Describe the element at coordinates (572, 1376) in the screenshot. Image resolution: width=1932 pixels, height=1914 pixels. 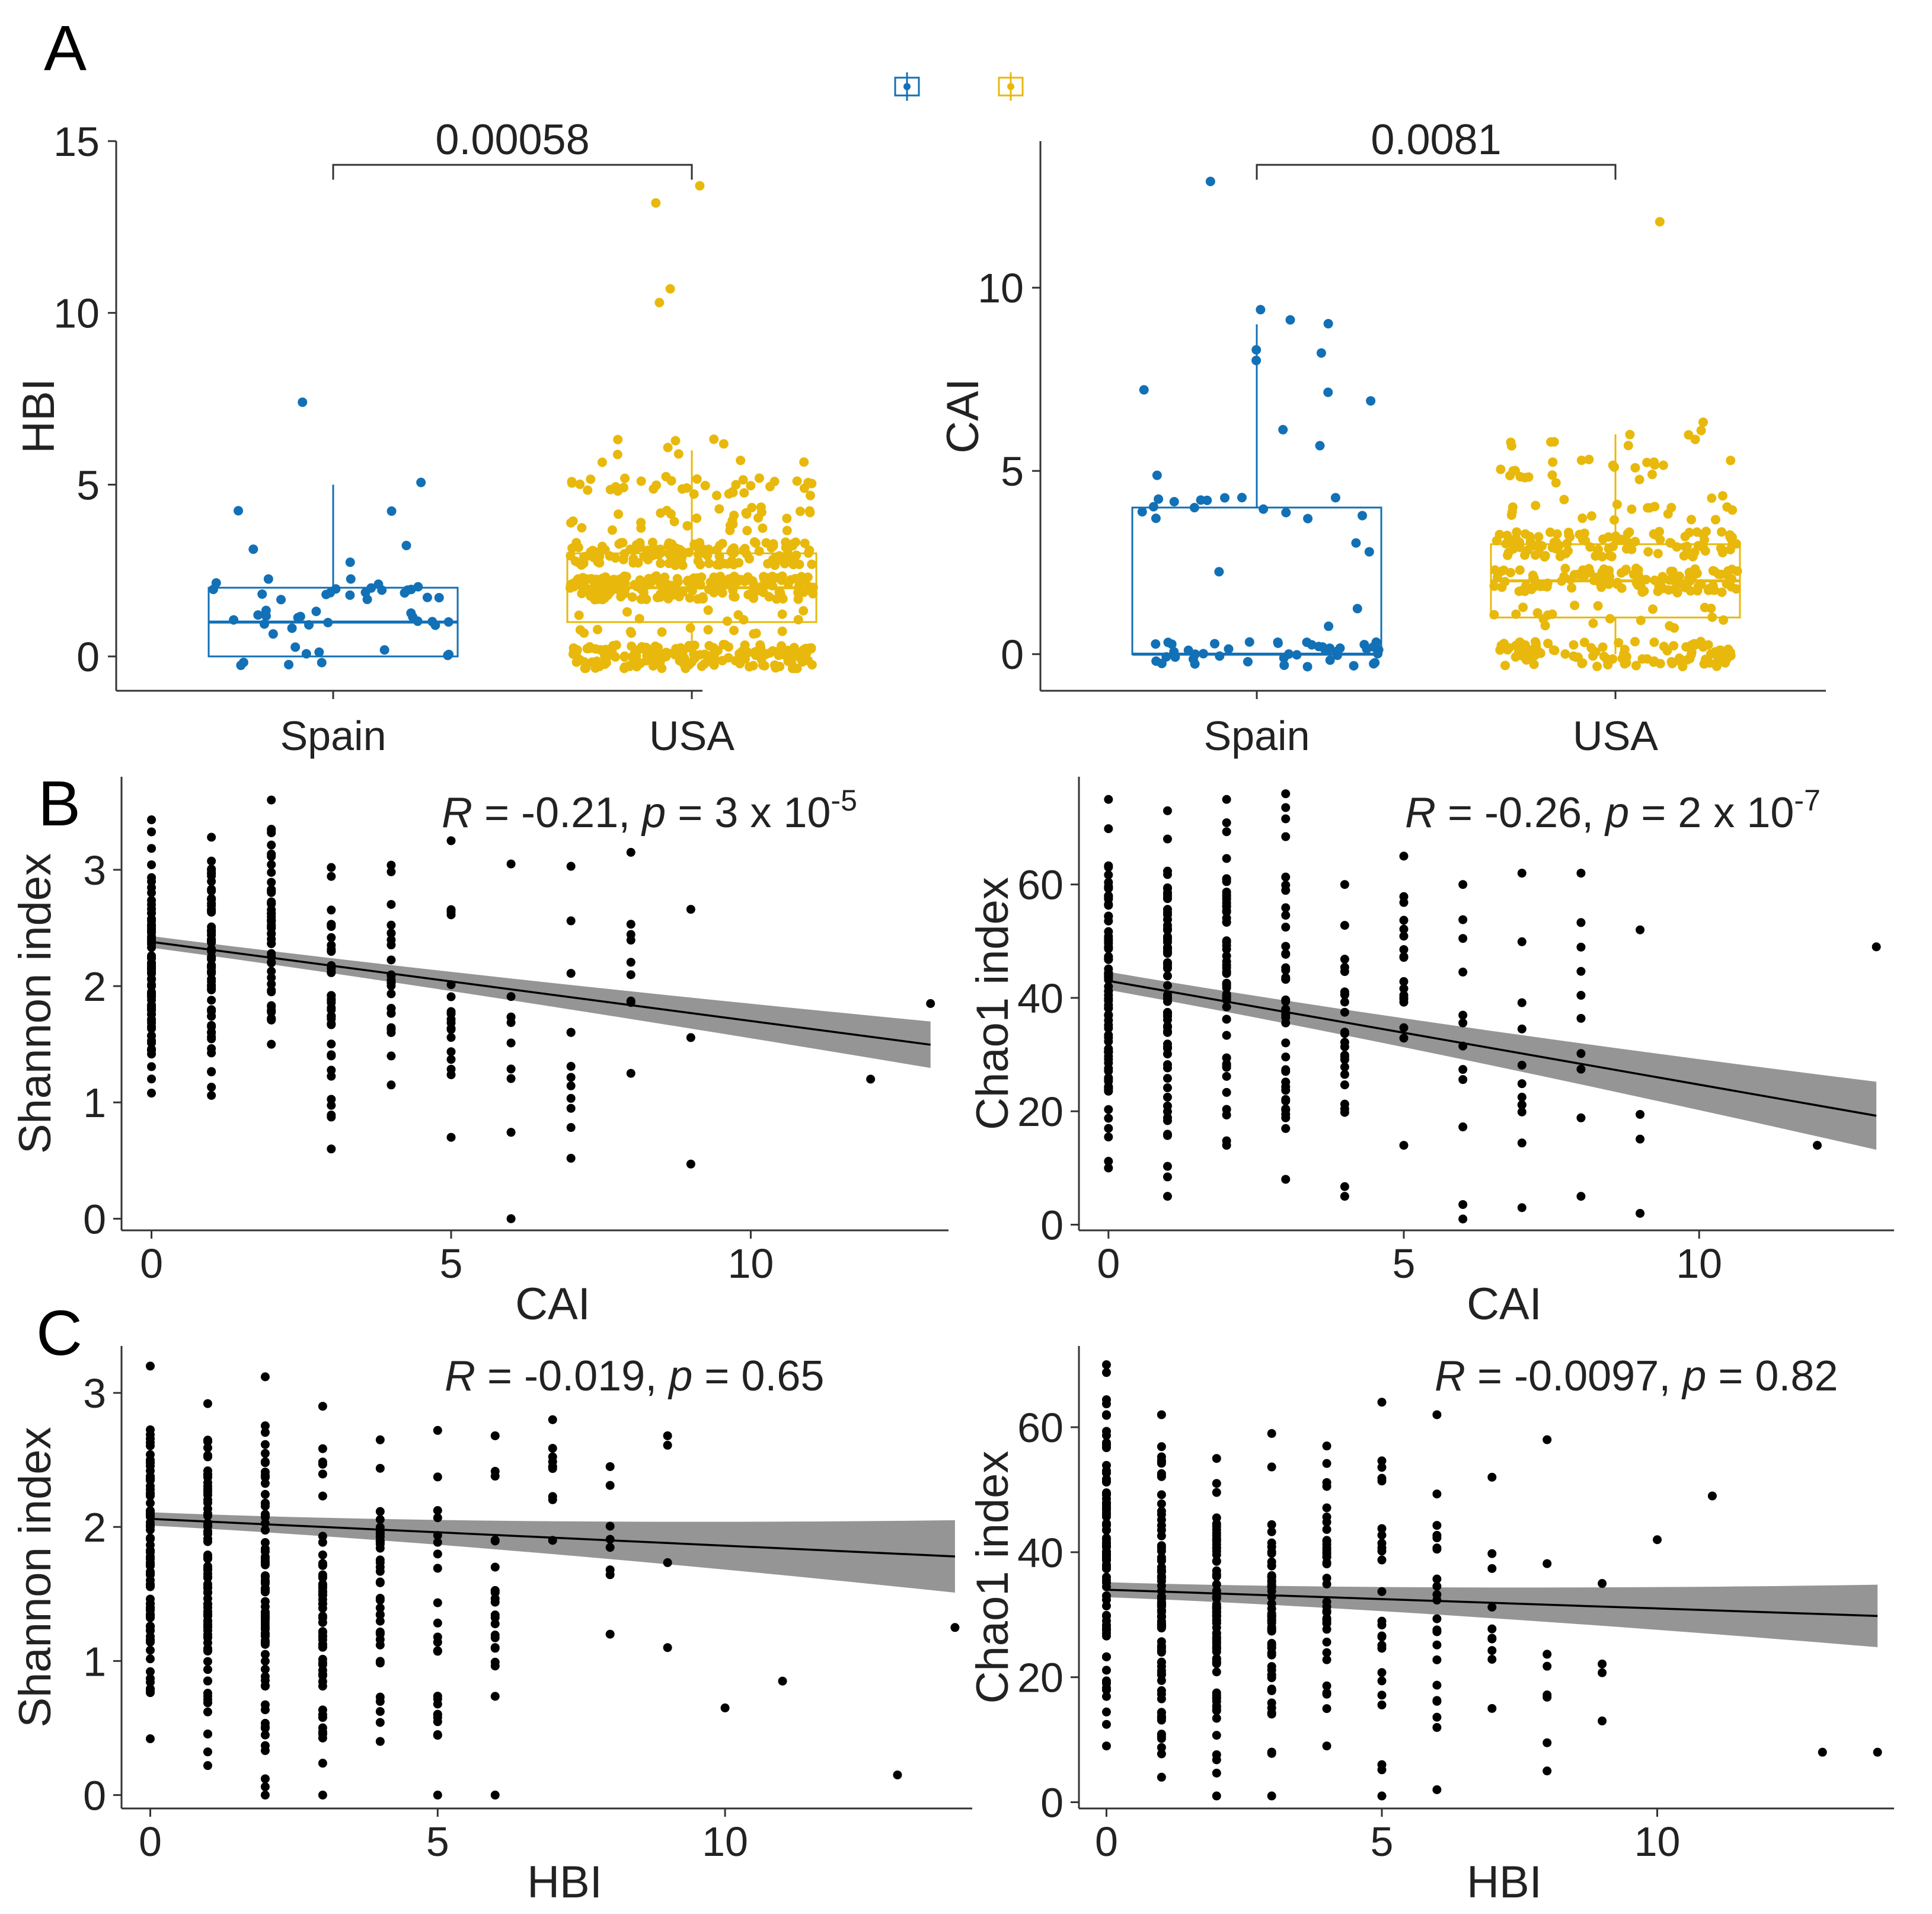
I see `annotation-r-text: = -0.019,` at that location.